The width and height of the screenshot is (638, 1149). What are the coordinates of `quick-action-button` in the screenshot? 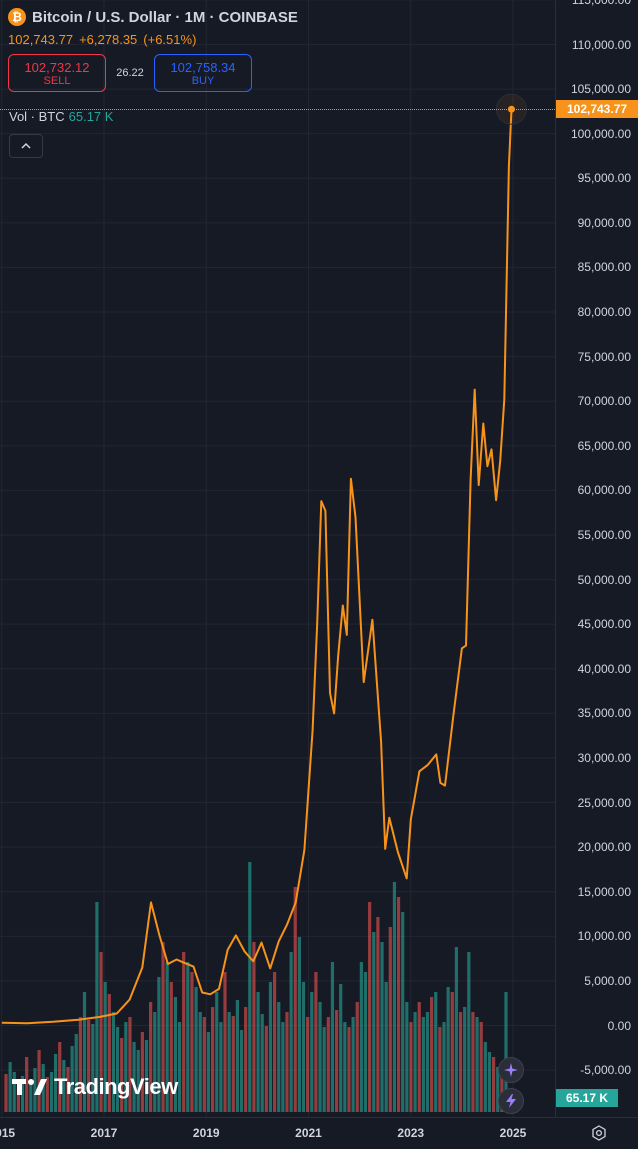 It's located at (511, 1101).